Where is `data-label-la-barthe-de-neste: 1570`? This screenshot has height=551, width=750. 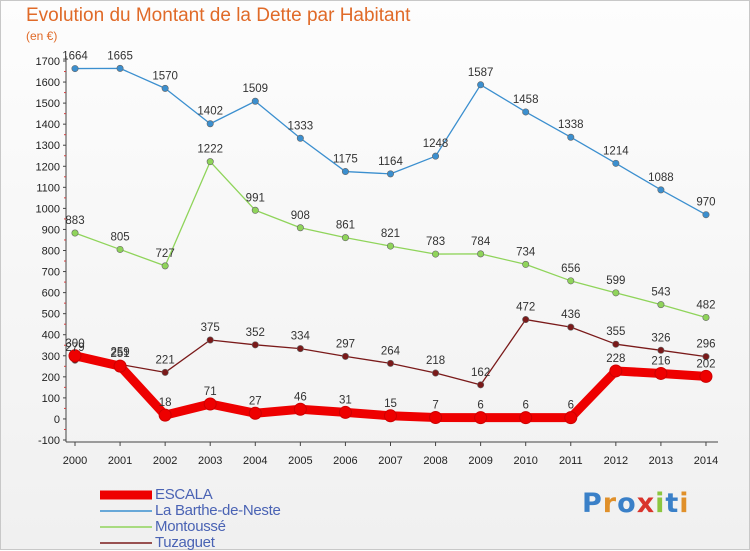
data-label-la-barthe-de-neste: 1570 is located at coordinates (165, 76).